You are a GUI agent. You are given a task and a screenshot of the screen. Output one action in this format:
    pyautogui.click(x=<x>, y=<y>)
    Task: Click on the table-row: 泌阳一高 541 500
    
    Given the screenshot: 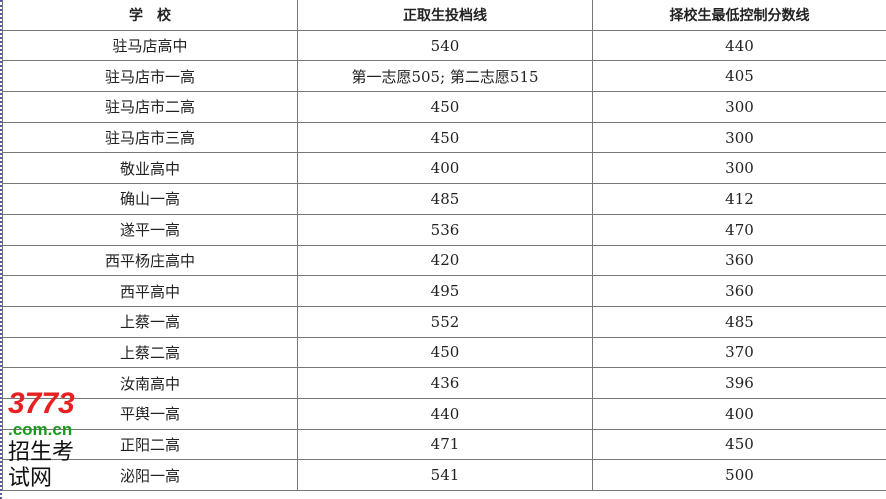 What is the action you would take?
    pyautogui.click(x=444, y=475)
    